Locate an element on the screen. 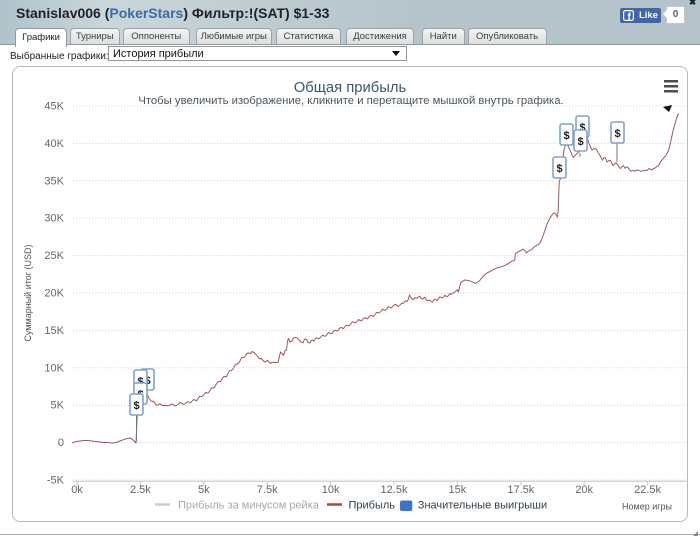 Image resolution: width=700 pixels, height=536 pixels. svg-text: 0 is located at coordinates (61, 443).